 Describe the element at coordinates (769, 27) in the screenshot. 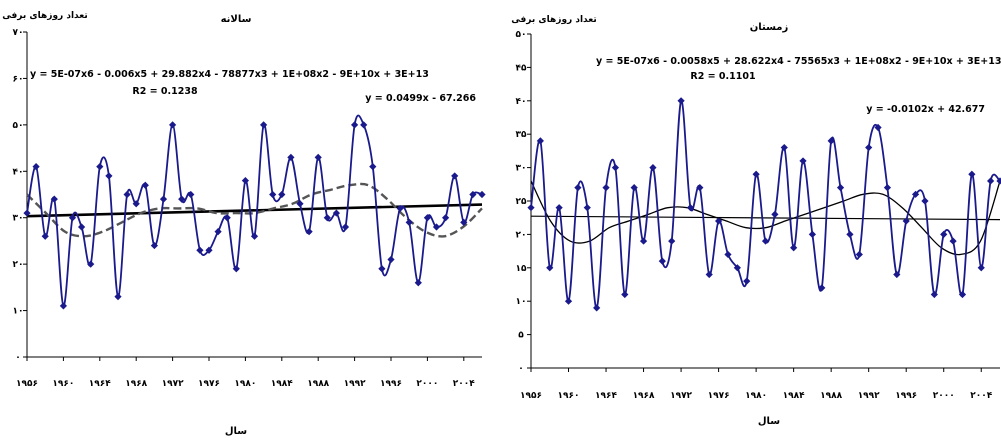

I see `chart-title: زمستان` at that location.